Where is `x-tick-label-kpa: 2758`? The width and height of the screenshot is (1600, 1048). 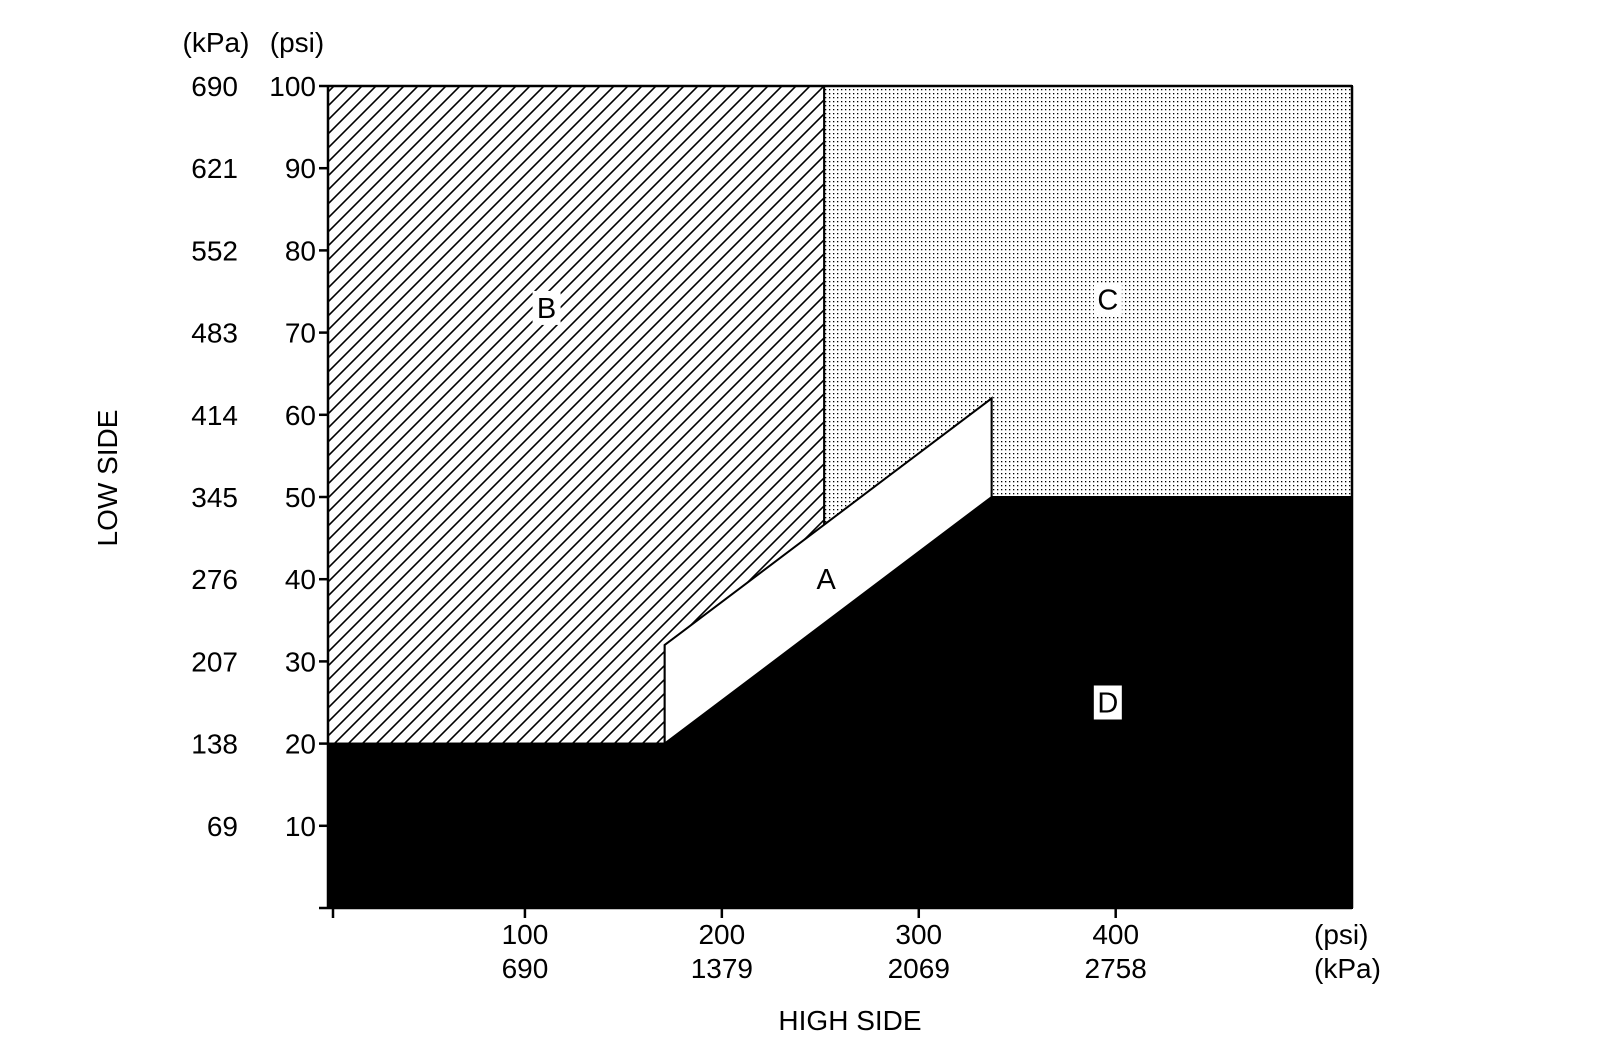
x-tick-label-kpa: 2758 is located at coordinates (1116, 968).